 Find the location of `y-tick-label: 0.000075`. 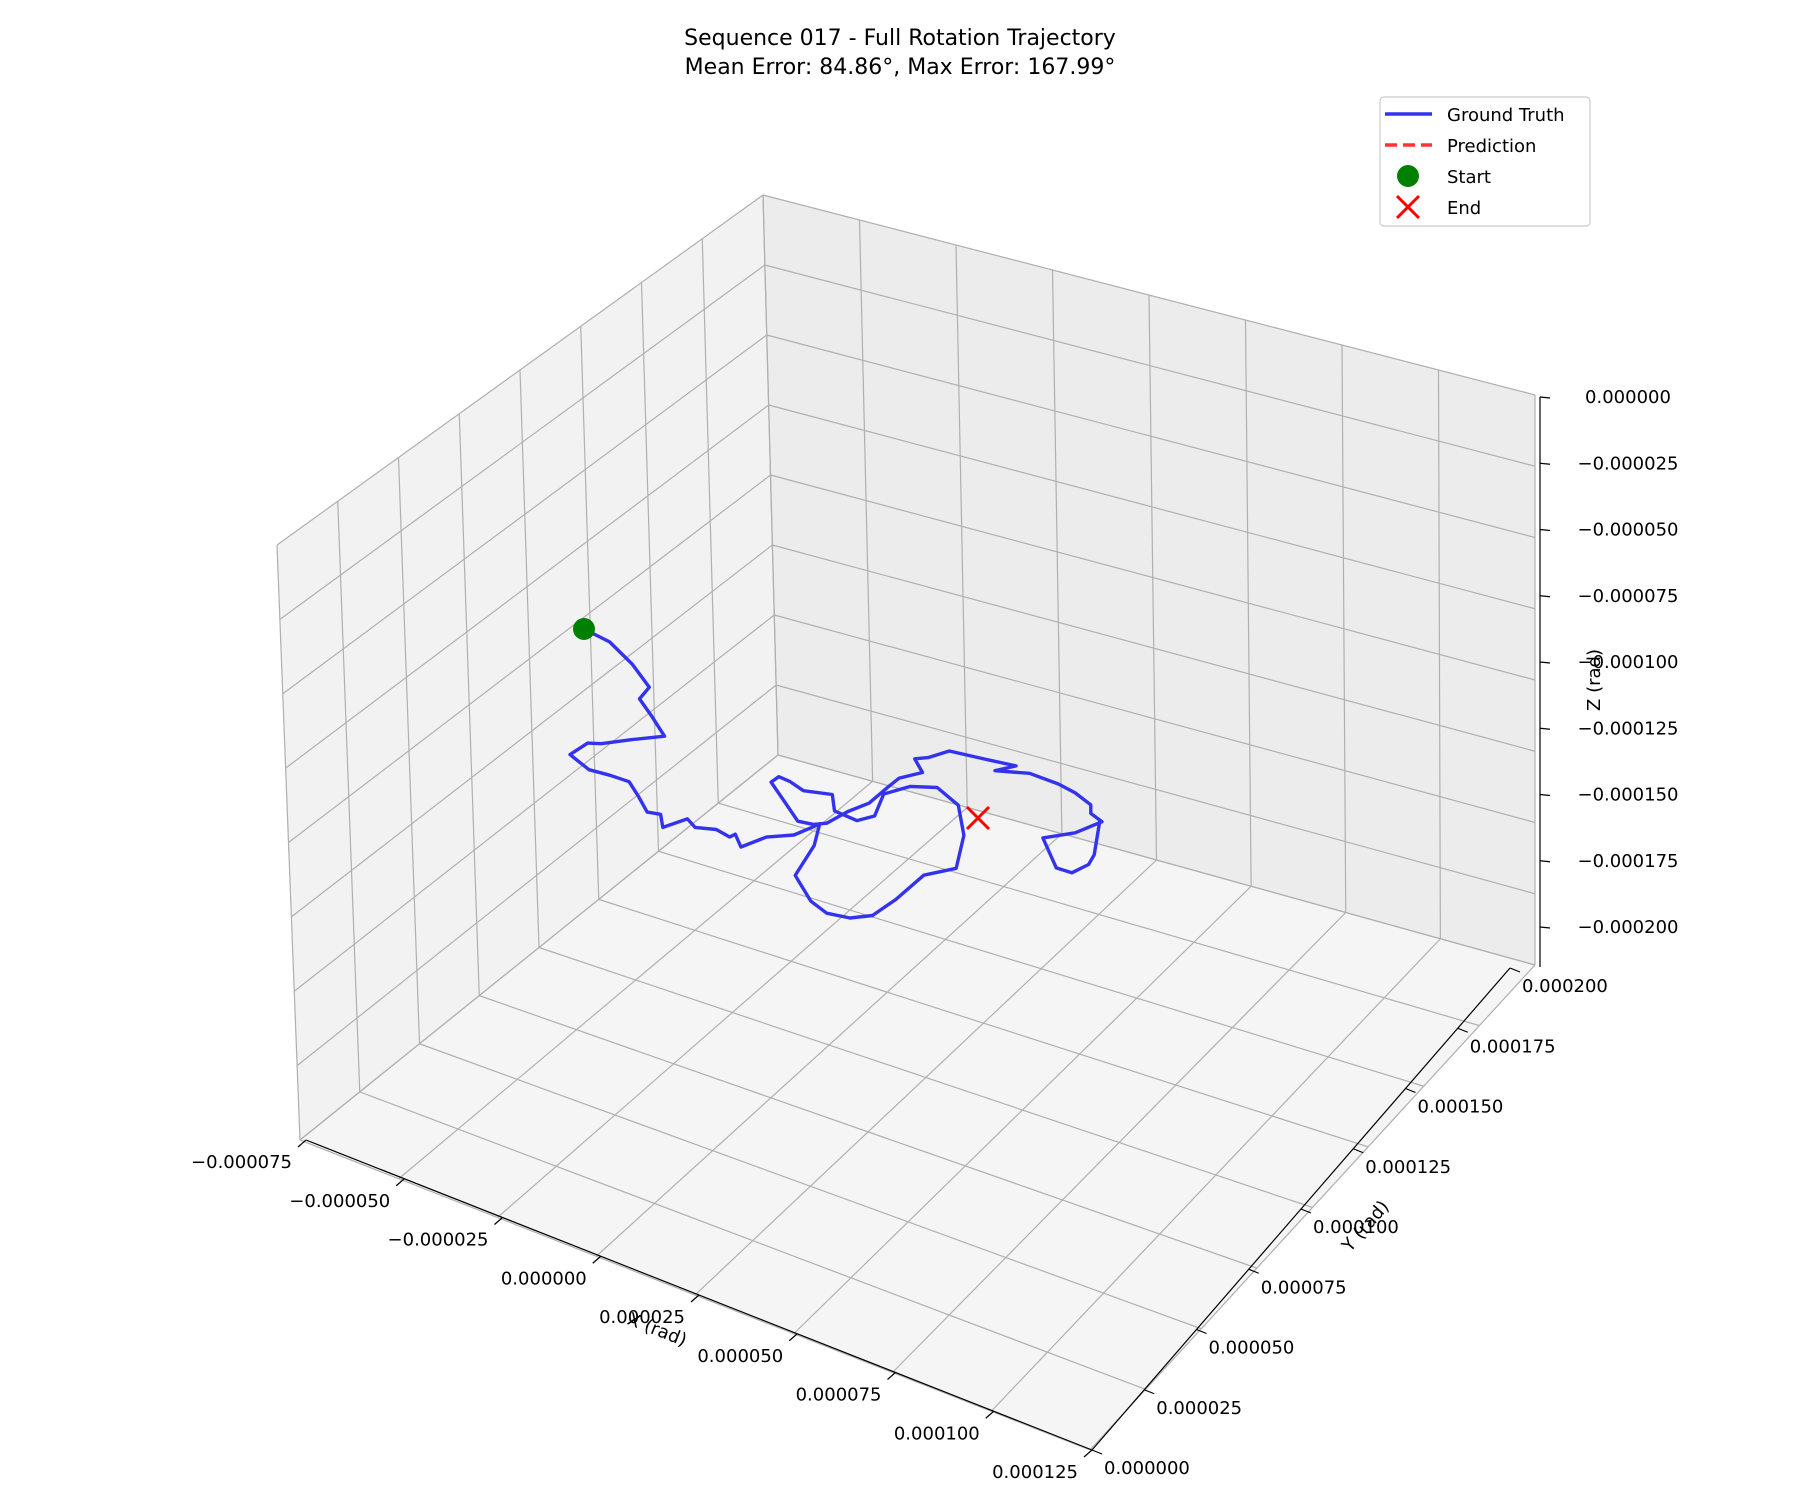

y-tick-label: 0.000075 is located at coordinates (1304, 1287).